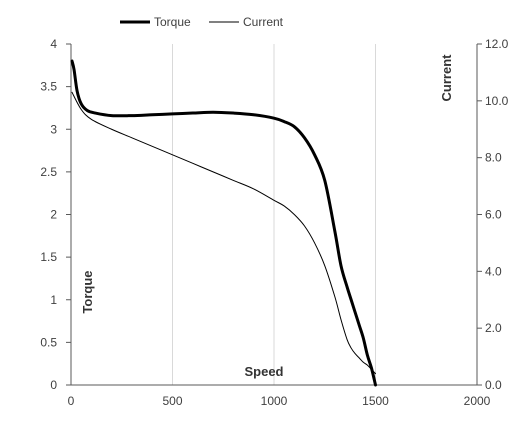 The image size is (527, 431). I want to click on legend-label-current: Current, so click(263, 22).